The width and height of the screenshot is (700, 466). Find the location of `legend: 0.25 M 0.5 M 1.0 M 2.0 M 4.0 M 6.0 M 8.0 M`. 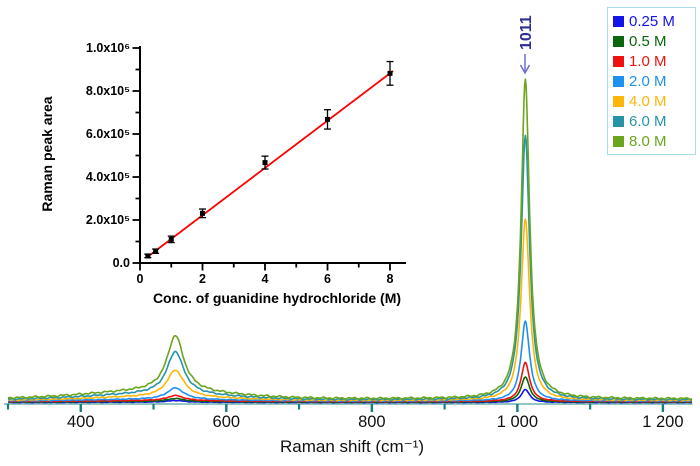

legend: 0.25 M 0.5 M 1.0 M 2.0 M 4.0 M 6.0 M 8.0 M is located at coordinates (651, 81).